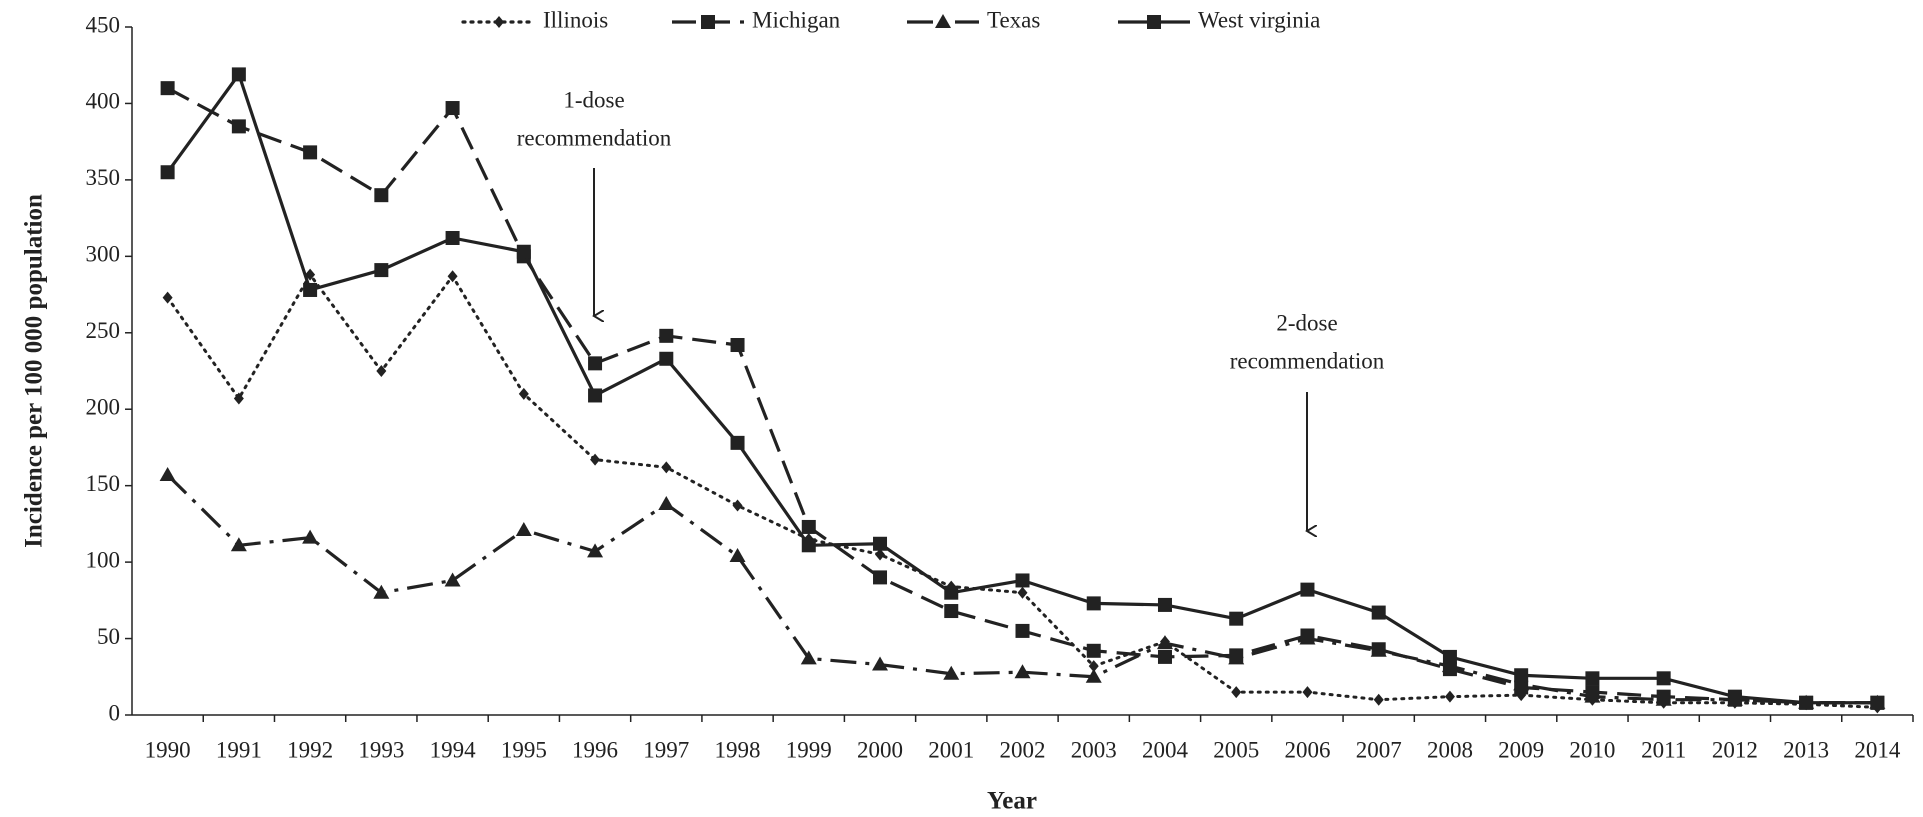 The height and width of the screenshot is (817, 1923). I want to click on y-tick-label: 50, so click(108, 636).